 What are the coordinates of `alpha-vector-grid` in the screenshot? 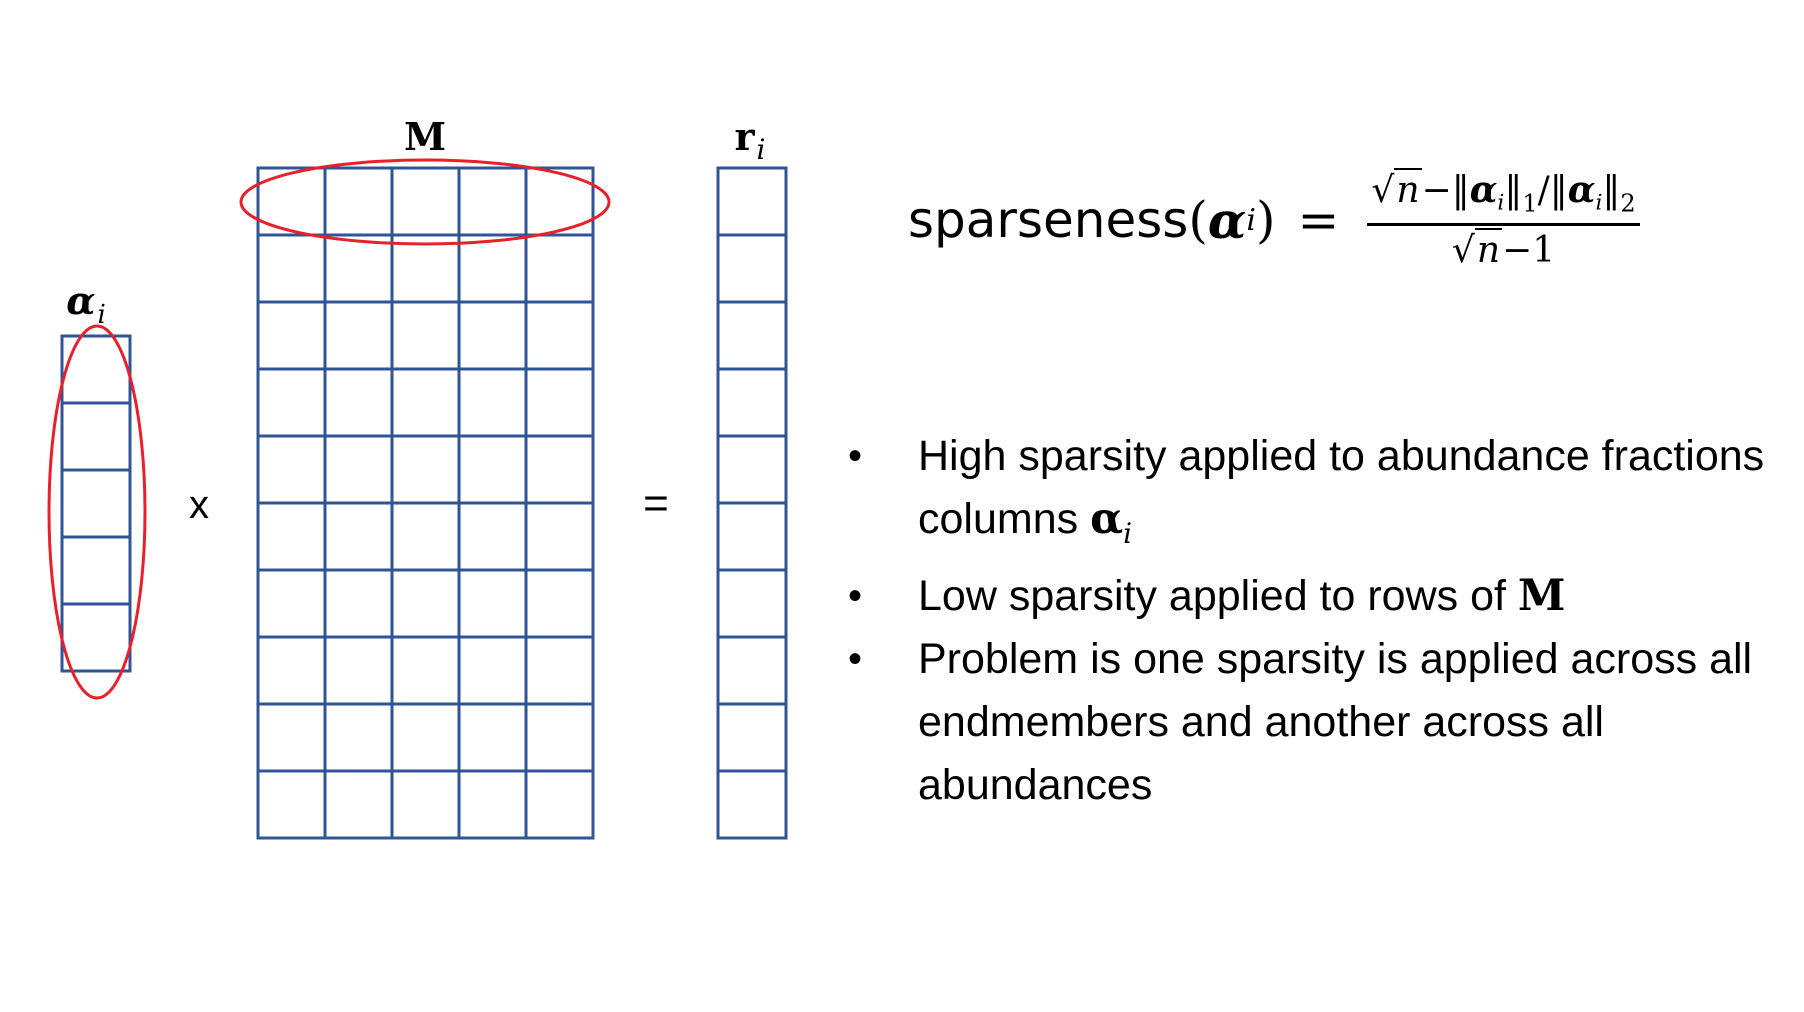 It's located at (96, 503).